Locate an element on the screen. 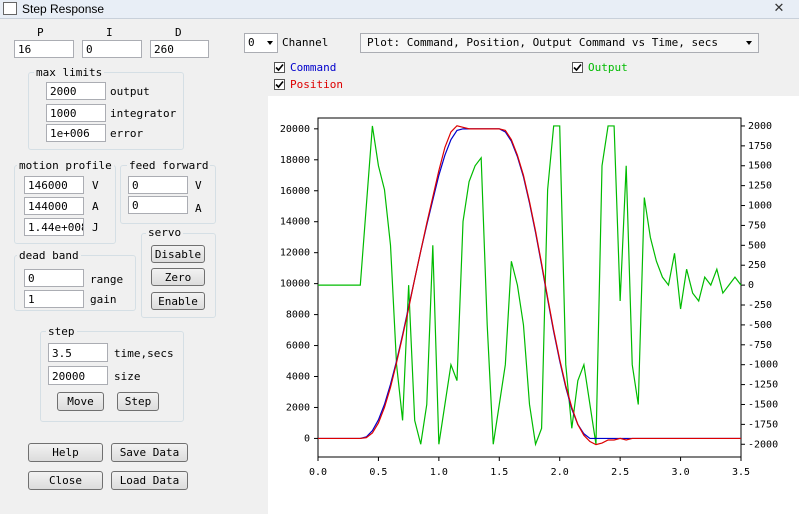  y-tick-label: 0 is located at coordinates (307, 438).